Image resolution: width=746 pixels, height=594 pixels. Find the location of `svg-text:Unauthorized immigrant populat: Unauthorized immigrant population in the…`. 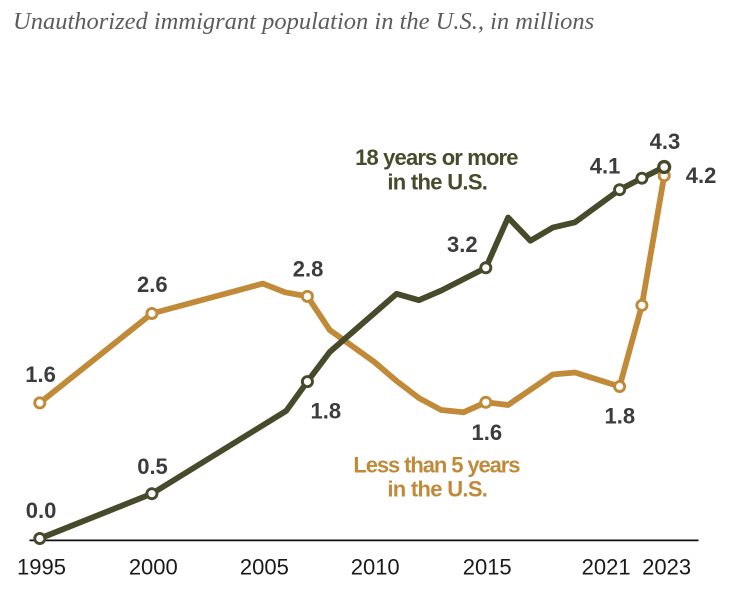

svg-text:Unauthorized immigrant populat: Unauthorized immigrant population in the… is located at coordinates (303, 21).